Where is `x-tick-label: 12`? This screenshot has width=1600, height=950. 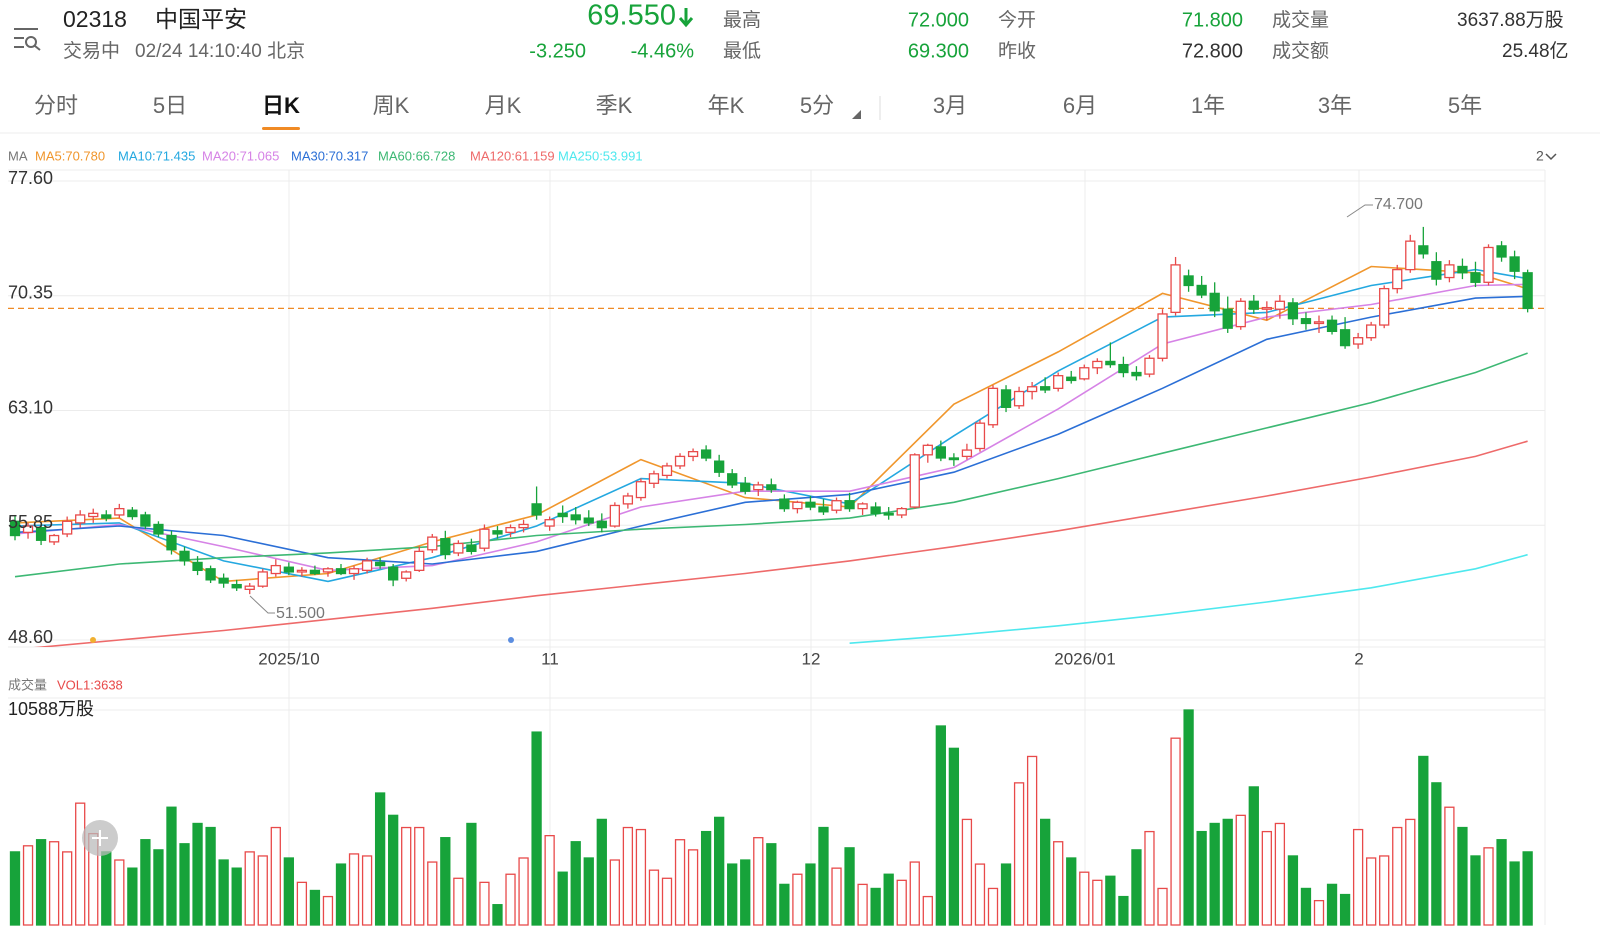
x-tick-label: 12 is located at coordinates (811, 658).